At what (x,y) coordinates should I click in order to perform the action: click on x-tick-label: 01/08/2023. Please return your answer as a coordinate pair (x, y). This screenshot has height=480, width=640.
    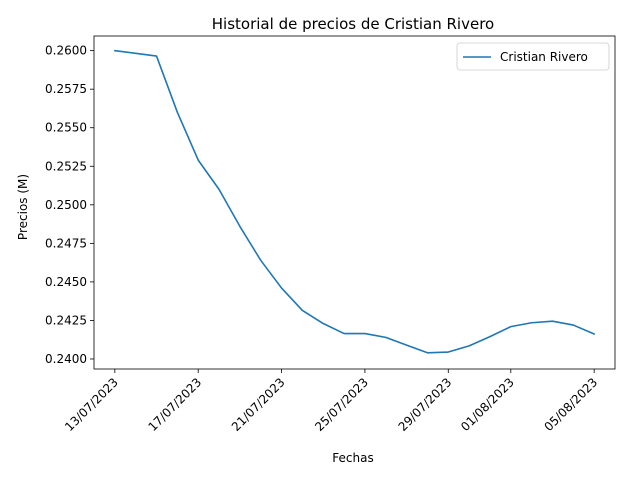
    Looking at the image, I should click on (487, 404).